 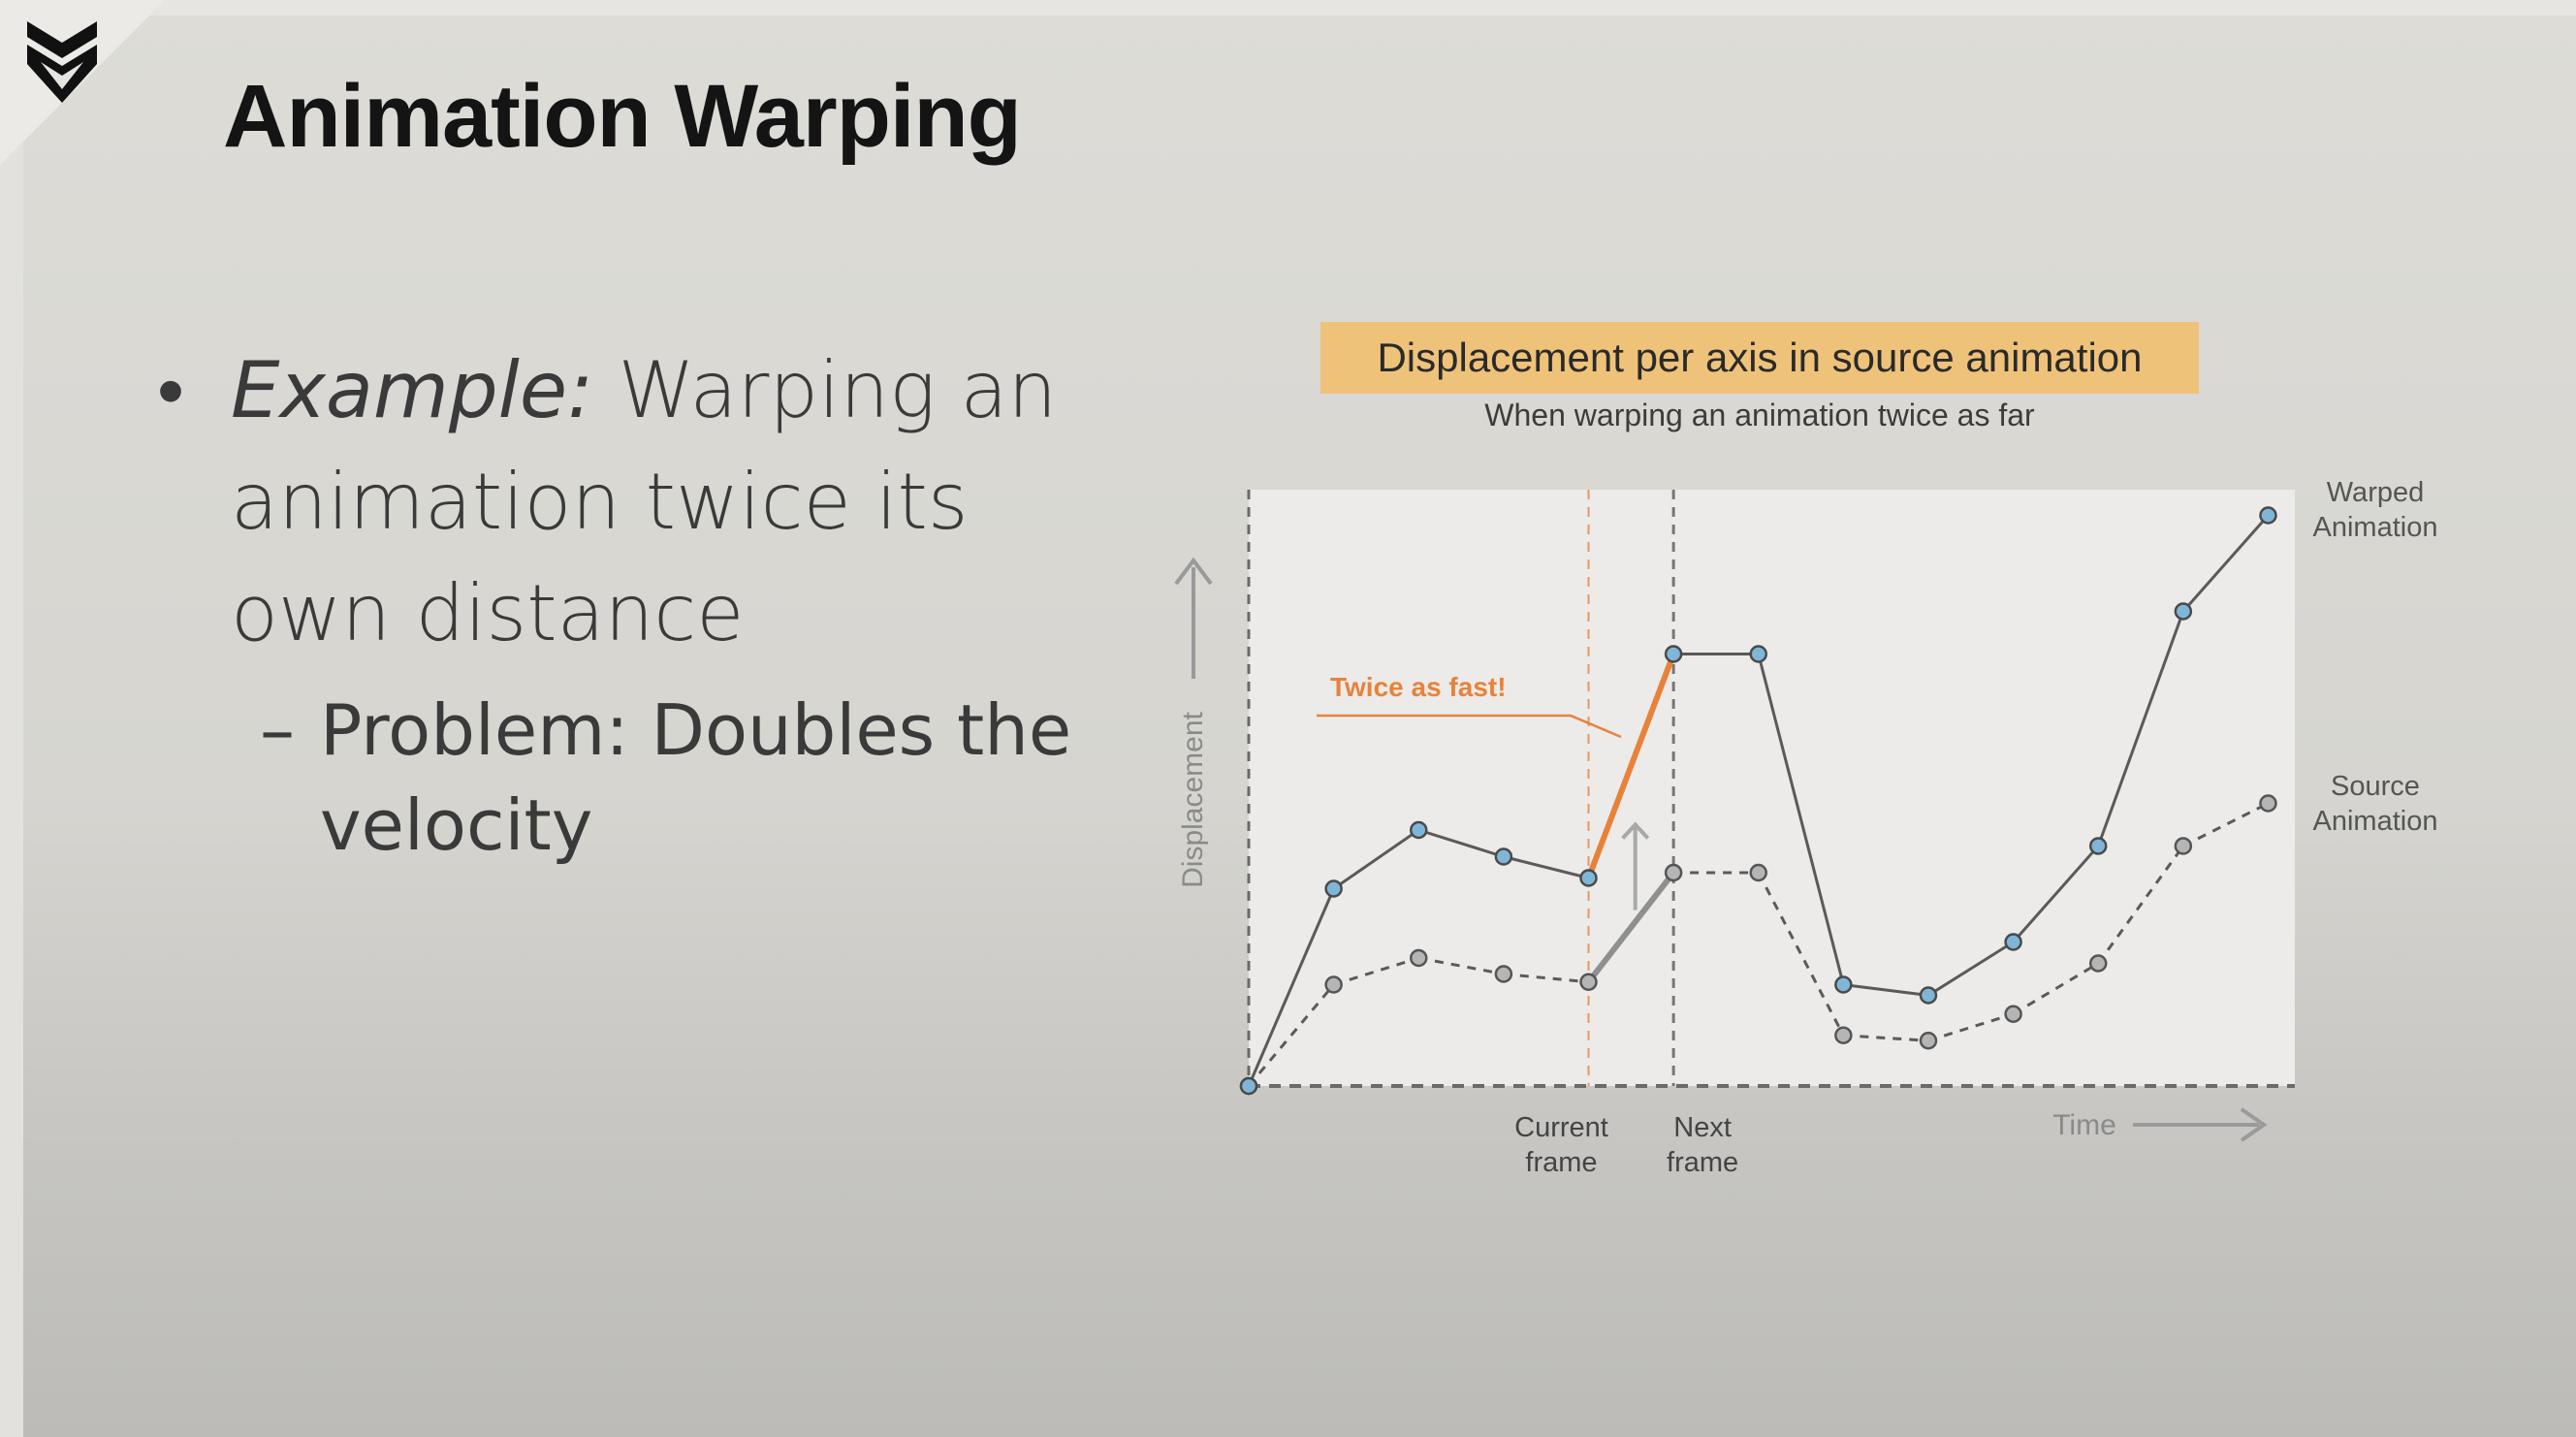 What do you see at coordinates (1703, 1145) in the screenshot?
I see `frame-label-1: Next frame` at bounding box center [1703, 1145].